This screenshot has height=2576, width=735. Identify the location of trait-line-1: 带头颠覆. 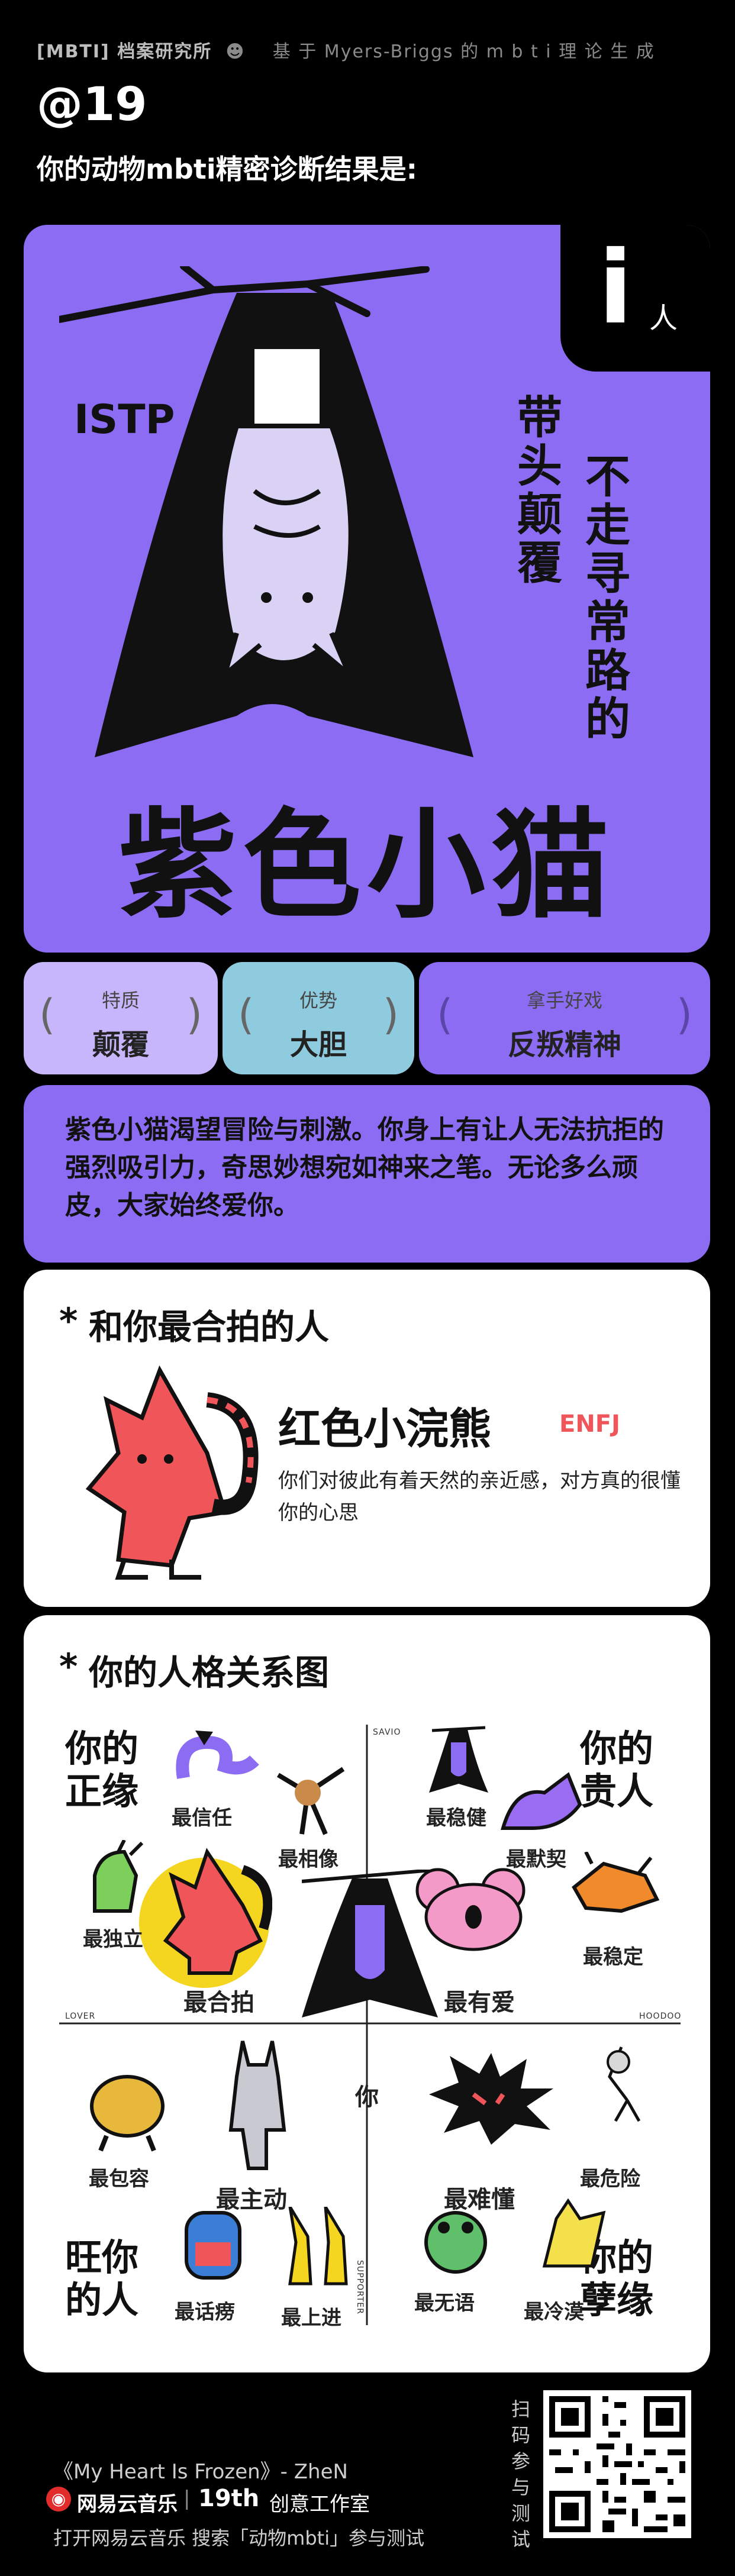
(539, 490).